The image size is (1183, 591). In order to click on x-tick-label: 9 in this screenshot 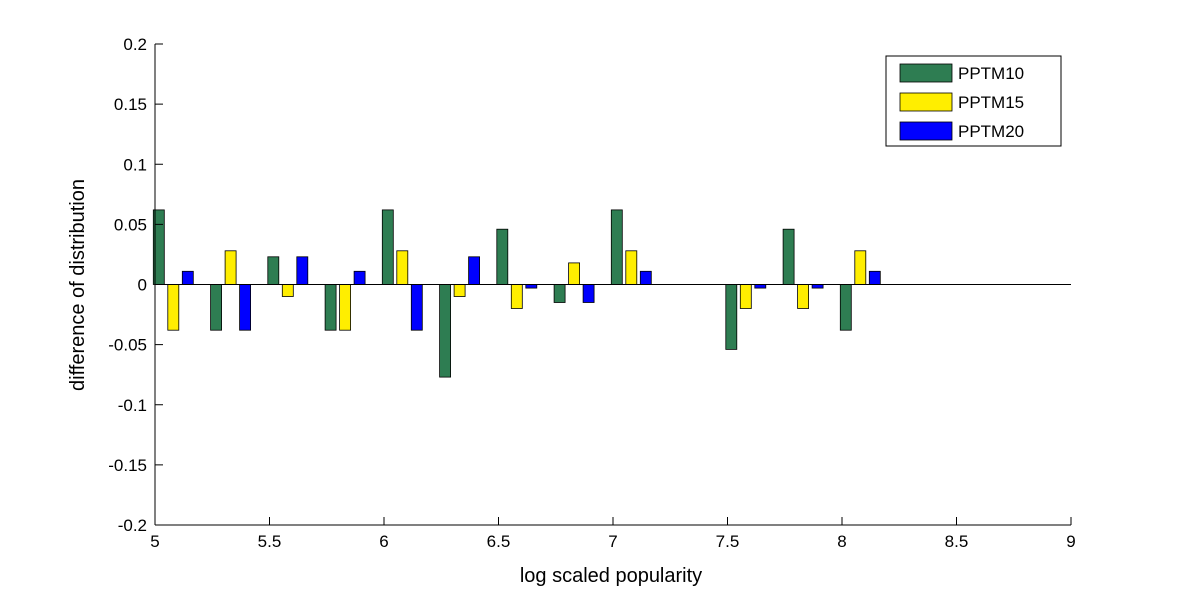, I will do `click(1070, 541)`.